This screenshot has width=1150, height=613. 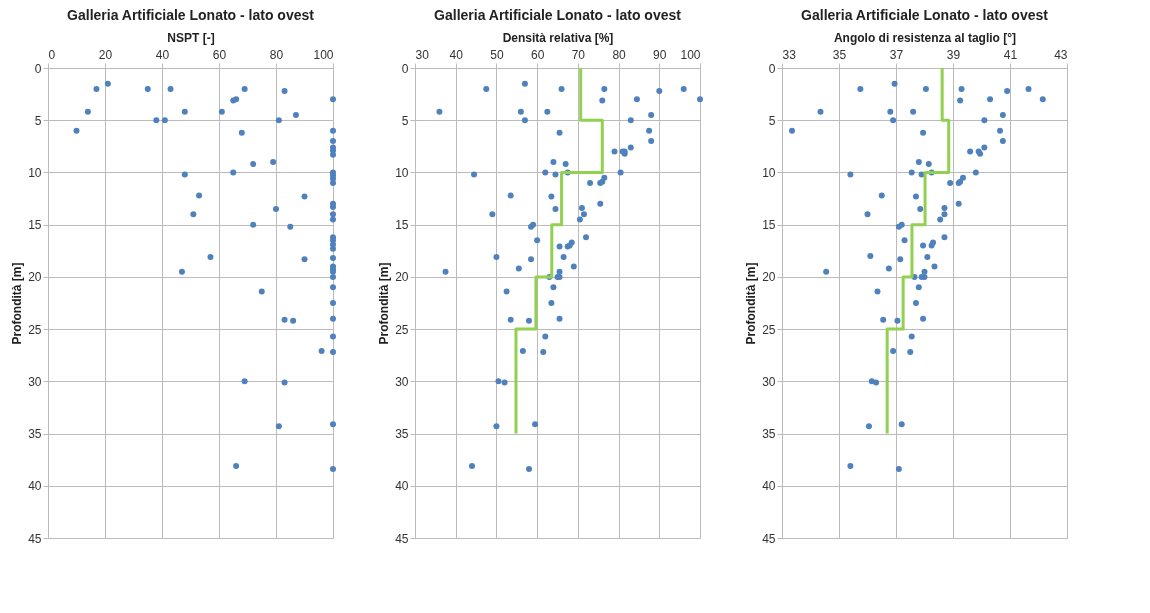 I want to click on x-tick-label: 90, so click(x=660, y=54).